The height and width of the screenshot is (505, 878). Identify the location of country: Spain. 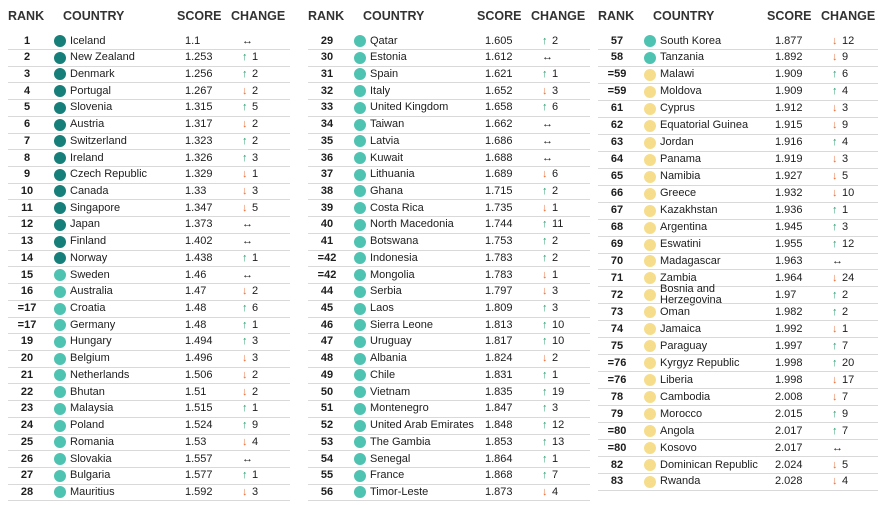
(384, 73).